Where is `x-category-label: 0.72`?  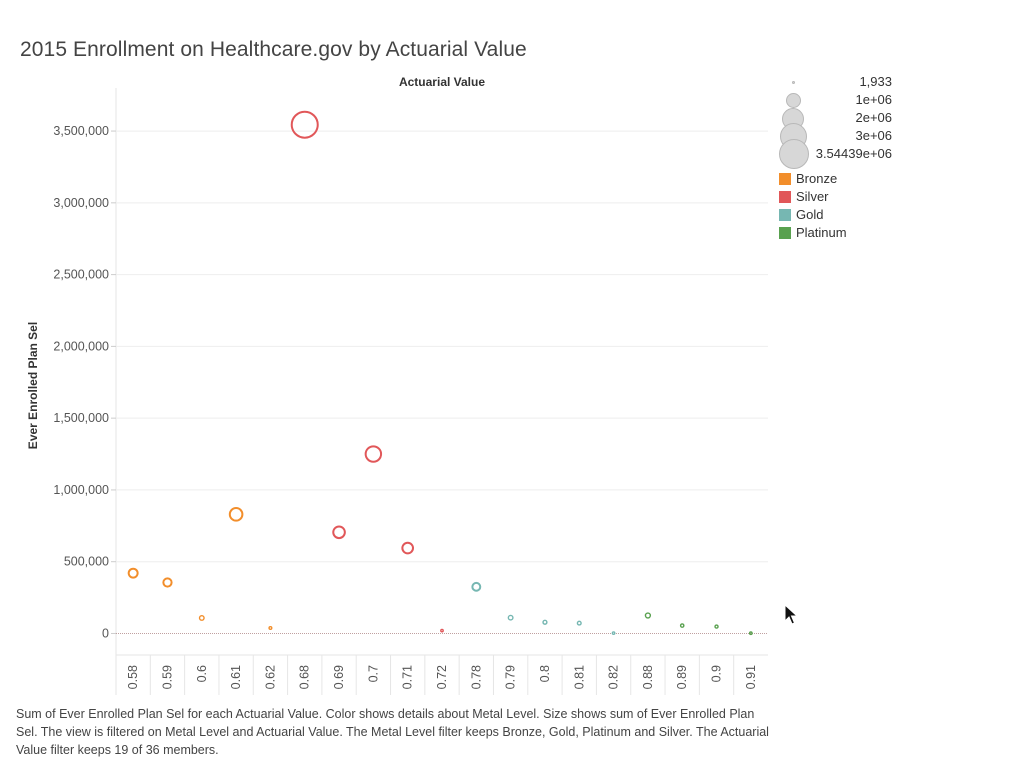 x-category-label: 0.72 is located at coordinates (442, 677).